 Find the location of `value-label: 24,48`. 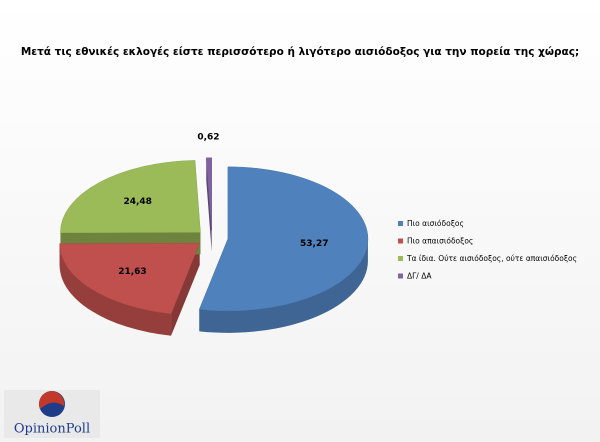

value-label: 24,48 is located at coordinates (137, 202).